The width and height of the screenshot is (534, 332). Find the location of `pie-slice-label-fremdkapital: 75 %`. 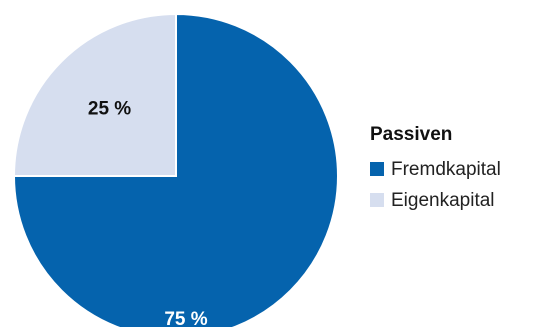

pie-slice-label-fremdkapital: 75 % is located at coordinates (185, 318).